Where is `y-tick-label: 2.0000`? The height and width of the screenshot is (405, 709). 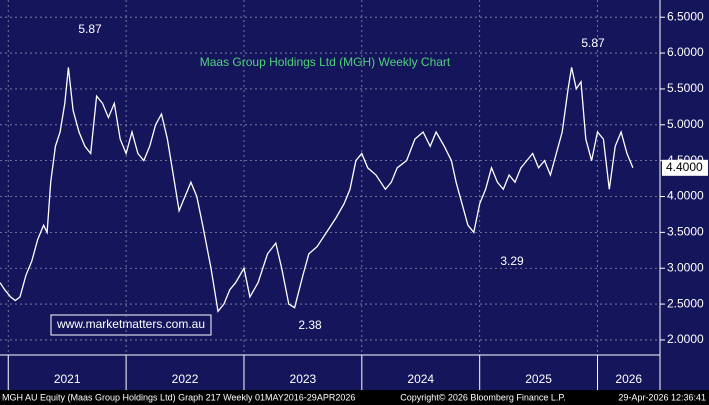 y-tick-label: 2.0000 is located at coordinates (685, 339).